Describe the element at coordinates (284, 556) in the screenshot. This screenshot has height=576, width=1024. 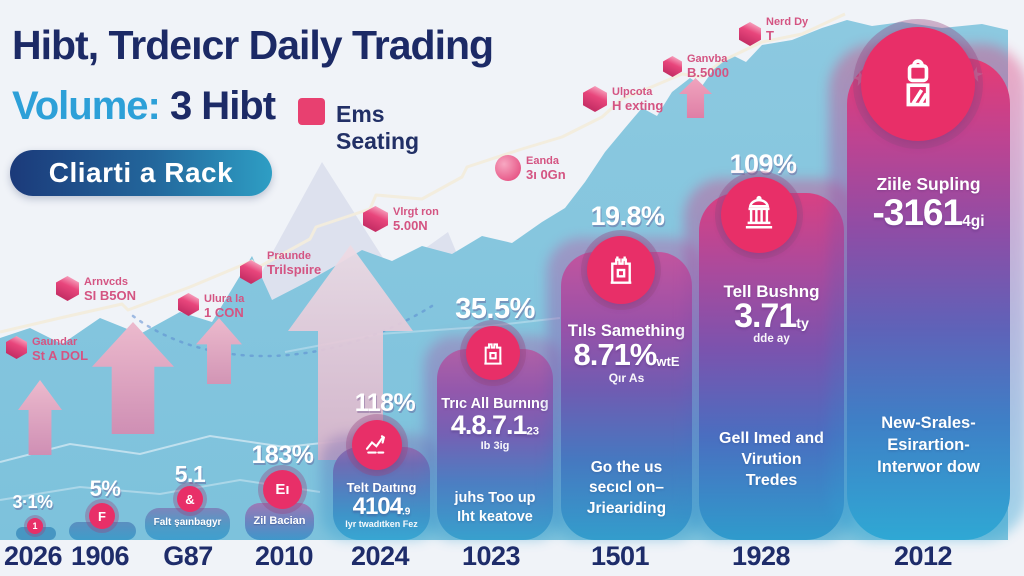
I see `axis-label-2010: 2010` at that location.